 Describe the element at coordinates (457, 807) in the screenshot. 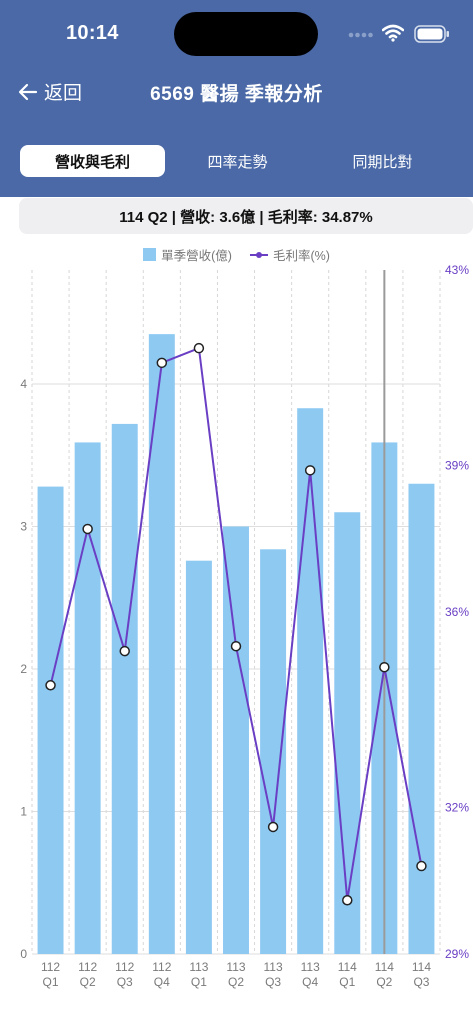

I see `right-axis-tick-label: 32%` at that location.